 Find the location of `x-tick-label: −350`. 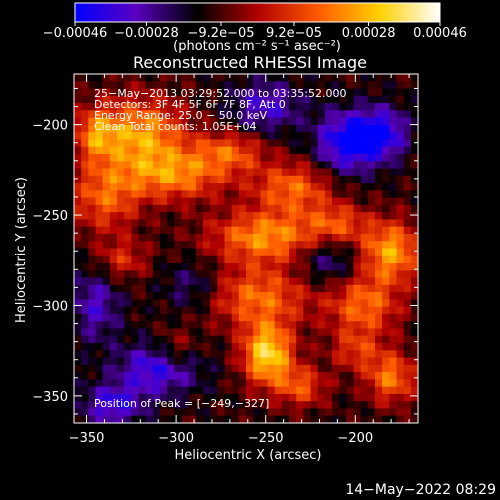

x-tick-label: −350 is located at coordinates (87, 438).